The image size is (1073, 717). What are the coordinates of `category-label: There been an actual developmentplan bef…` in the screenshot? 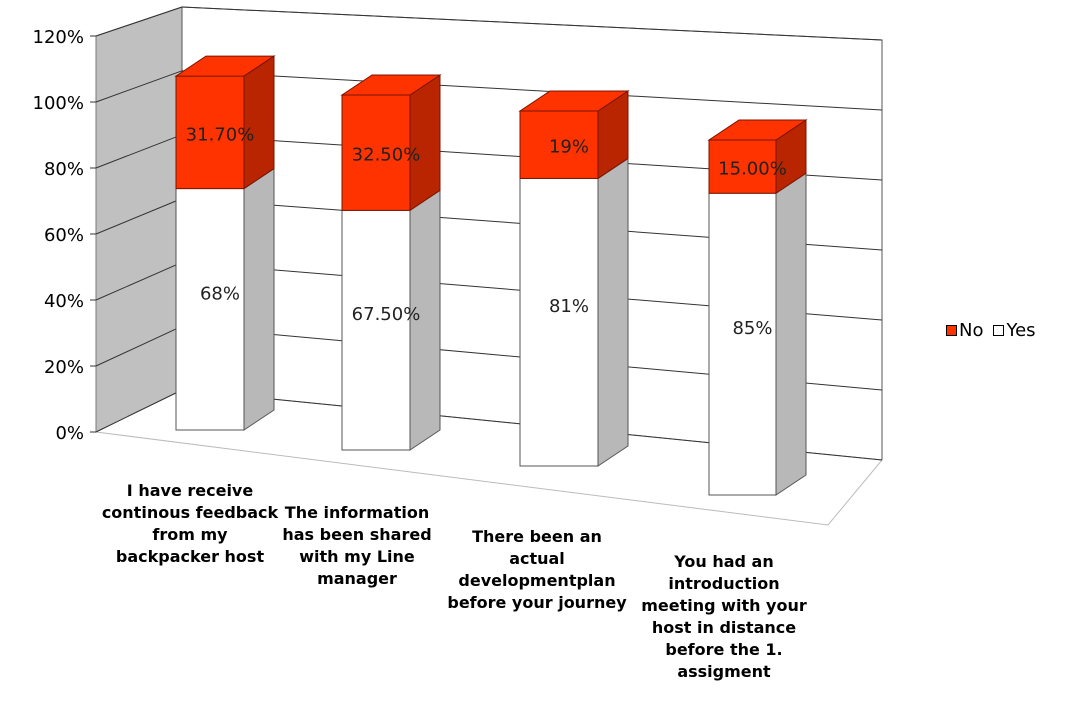 It's located at (537, 570).